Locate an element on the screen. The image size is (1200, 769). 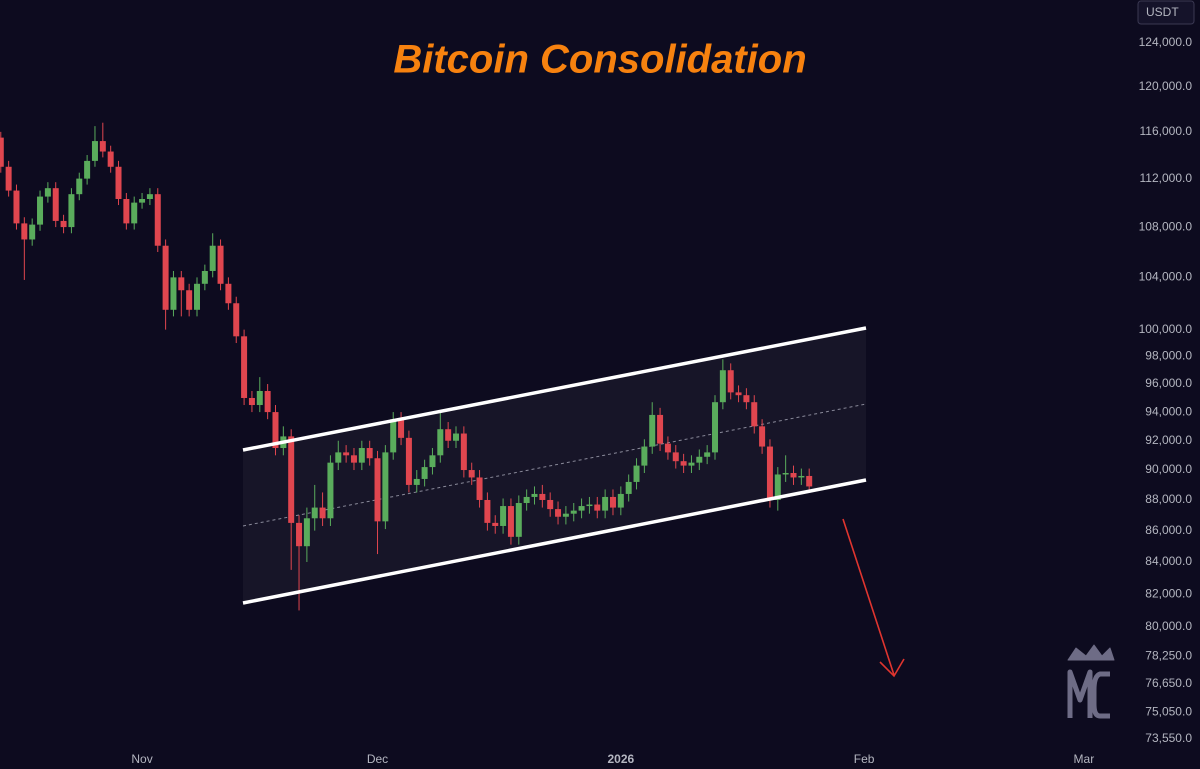
x-tick-label: Feb is located at coordinates (864, 759).